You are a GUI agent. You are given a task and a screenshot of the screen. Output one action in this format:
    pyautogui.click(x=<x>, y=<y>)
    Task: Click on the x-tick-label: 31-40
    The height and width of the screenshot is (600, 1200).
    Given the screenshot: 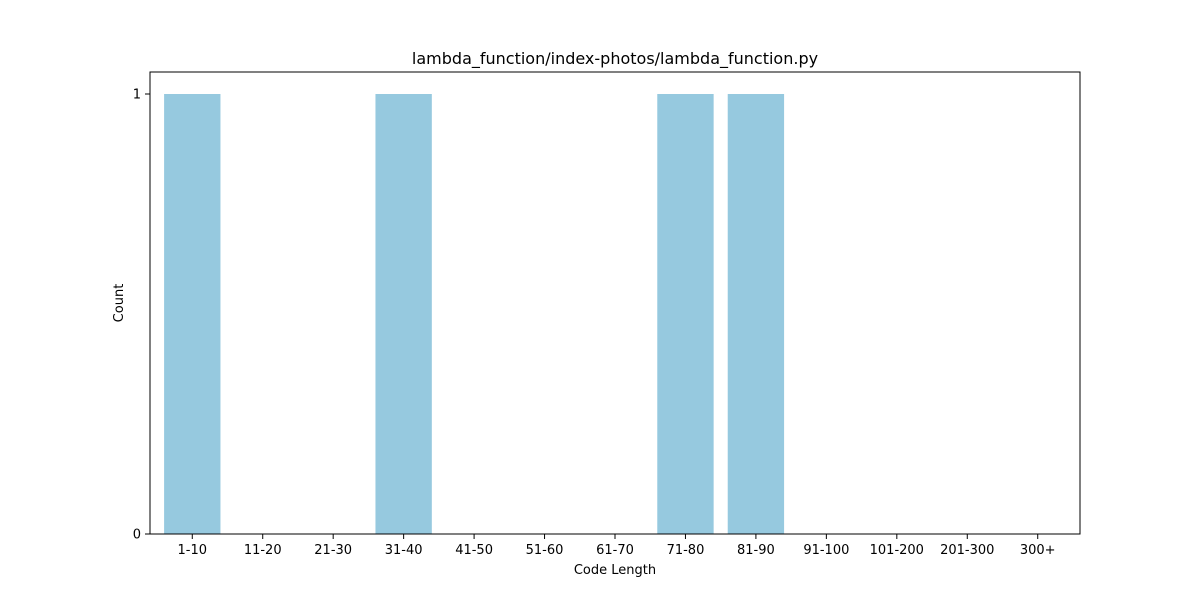 What is the action you would take?
    pyautogui.click(x=404, y=550)
    